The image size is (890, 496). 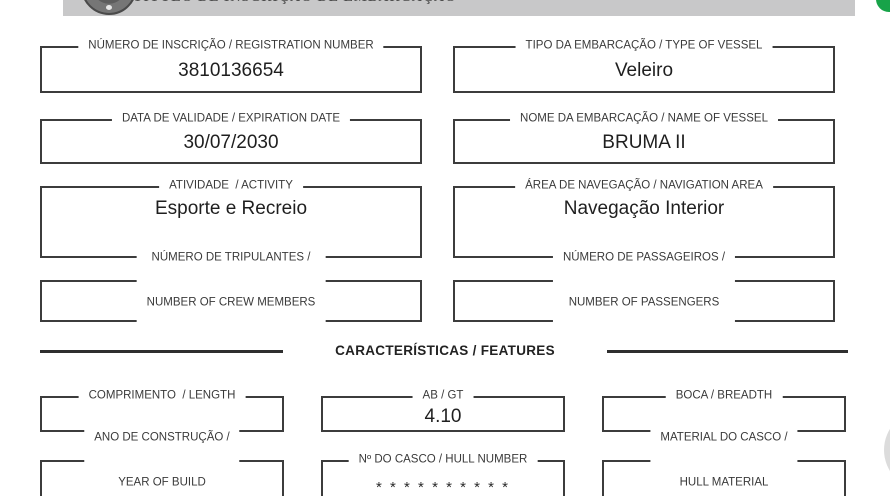 What do you see at coordinates (443, 487) in the screenshot?
I see `hull-number-value: * * * * * * * * * *` at bounding box center [443, 487].